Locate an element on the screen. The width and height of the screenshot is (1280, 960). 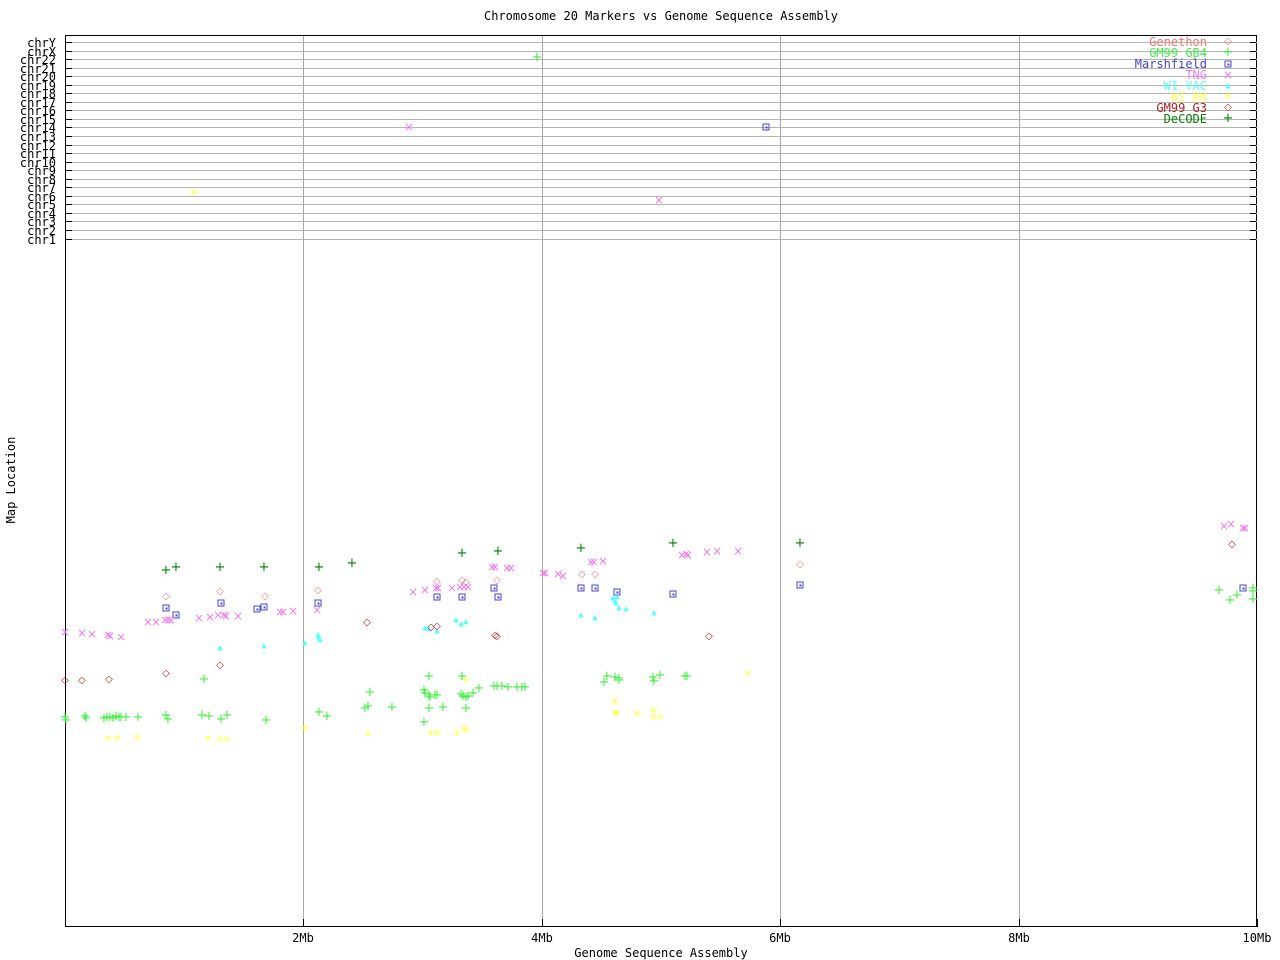
chromosome-label: chr13 is located at coordinates (37, 137).